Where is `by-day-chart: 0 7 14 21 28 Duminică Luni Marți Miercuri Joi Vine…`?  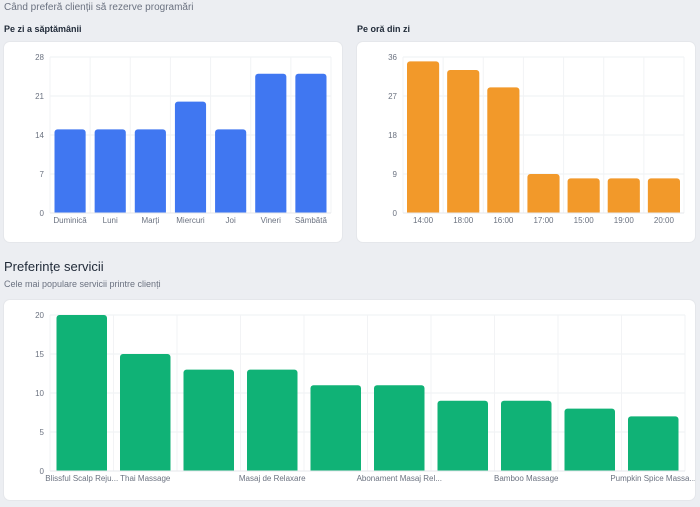
by-day-chart: 0 7 14 21 28 Duminică Luni Marți Miercuri Joi Vine… is located at coordinates (183, 139).